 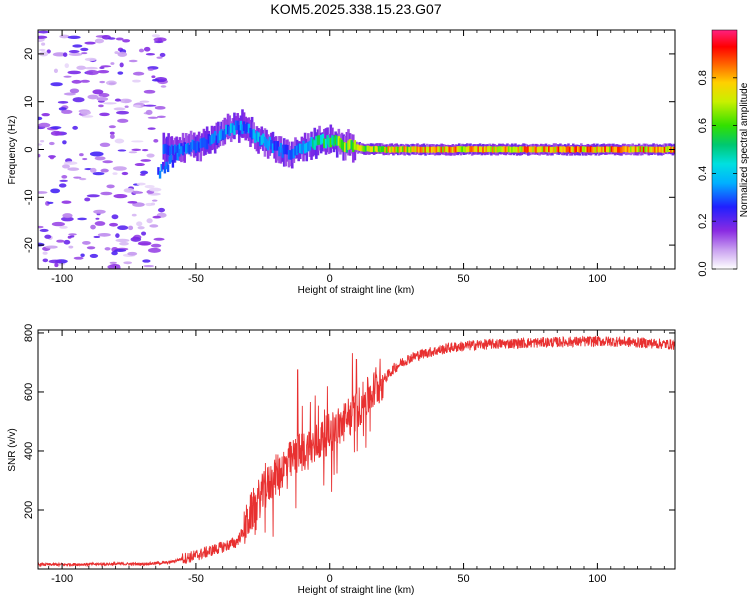 I want to click on y-tick-label: 0, so click(x=29, y=149).